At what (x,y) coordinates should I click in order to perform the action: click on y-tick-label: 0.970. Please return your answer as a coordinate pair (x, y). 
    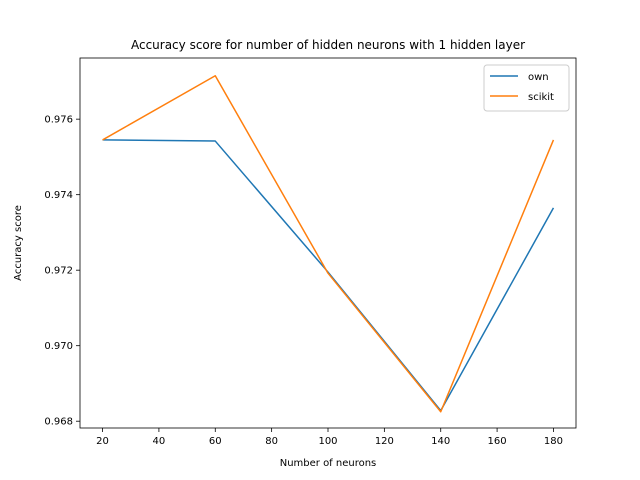
    Looking at the image, I should click on (58, 346).